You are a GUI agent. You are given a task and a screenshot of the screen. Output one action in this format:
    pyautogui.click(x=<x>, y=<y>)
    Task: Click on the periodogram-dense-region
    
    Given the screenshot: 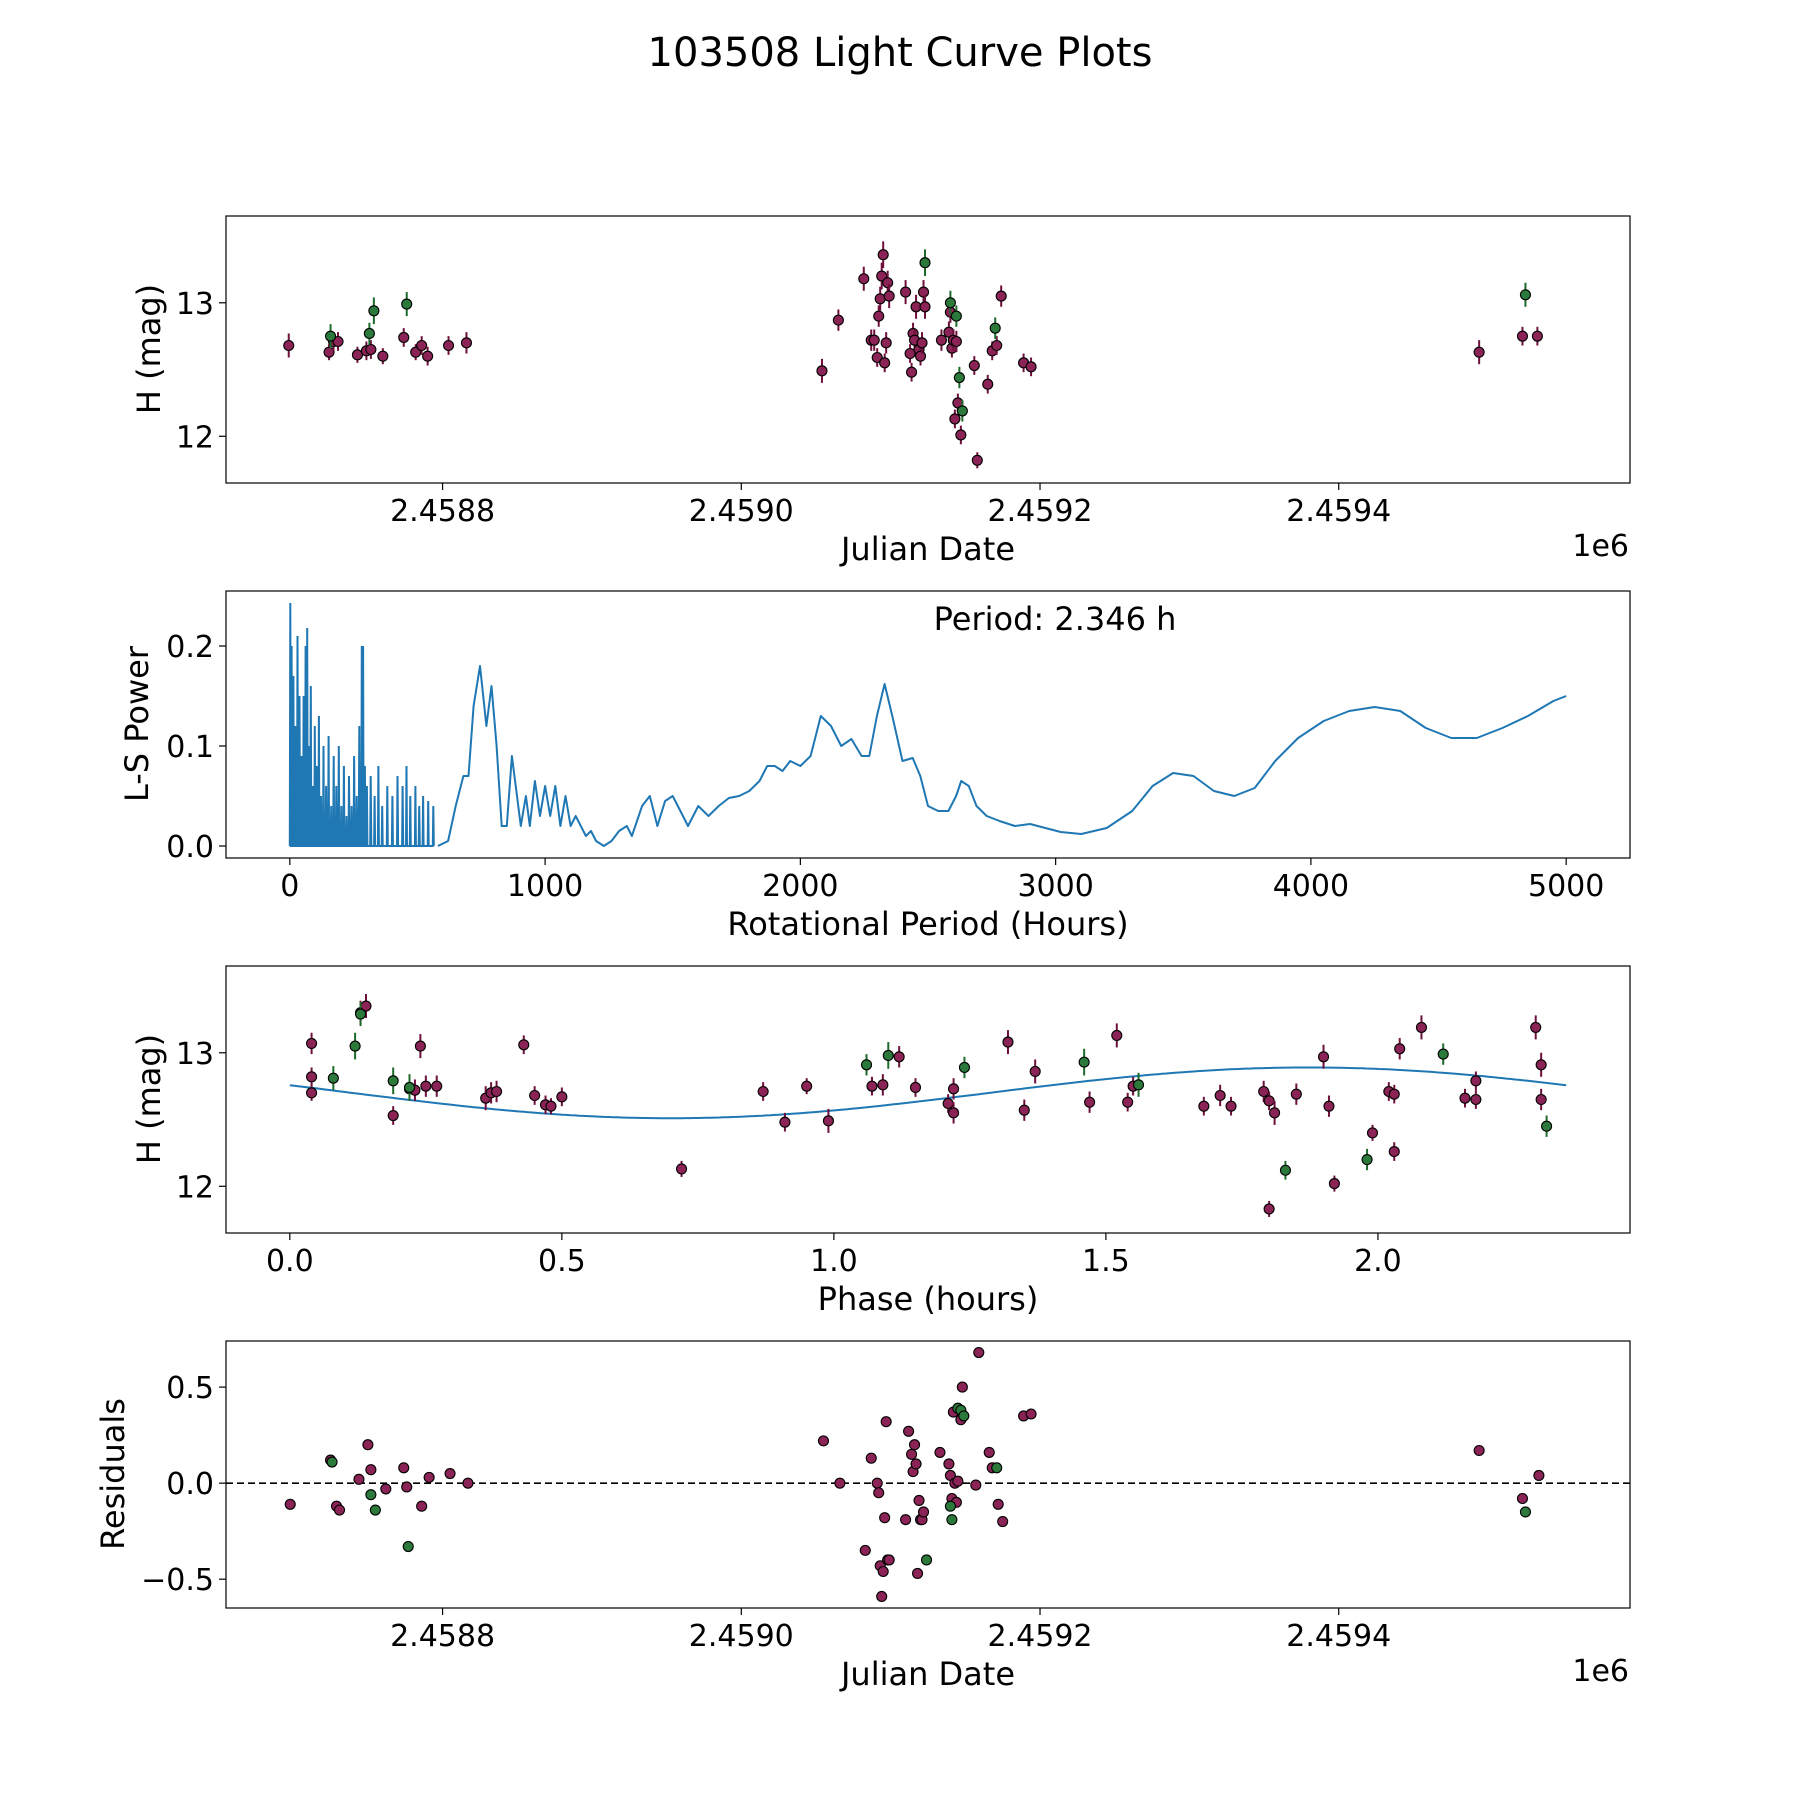 What is the action you would take?
    pyautogui.click(x=361, y=724)
    